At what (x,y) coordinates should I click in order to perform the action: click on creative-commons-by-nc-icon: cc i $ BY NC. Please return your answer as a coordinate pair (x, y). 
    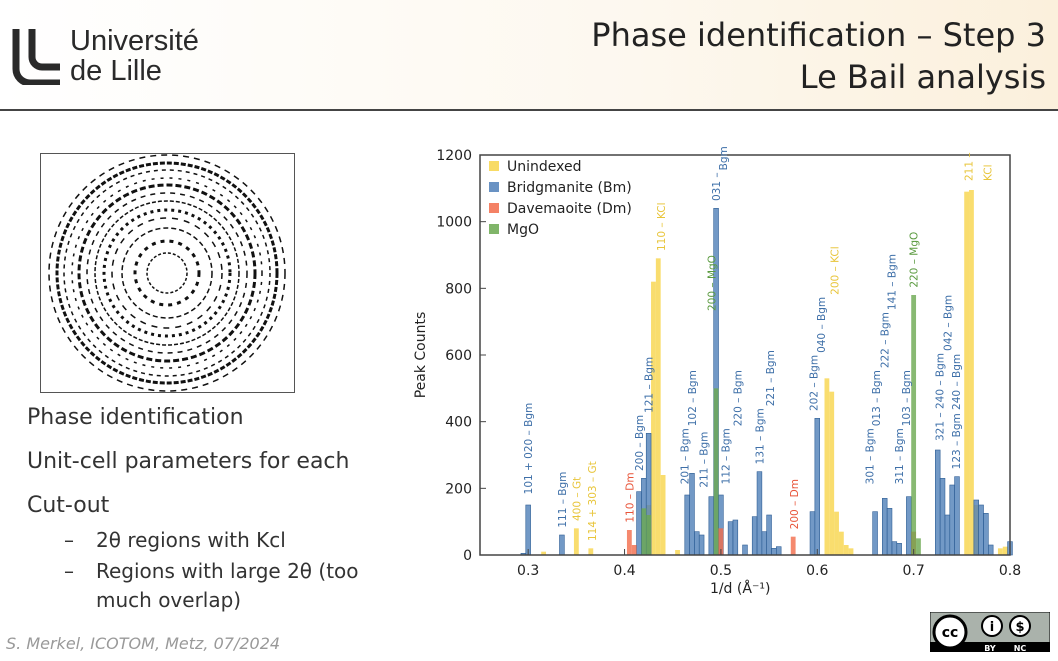
    Looking at the image, I should click on (990, 633).